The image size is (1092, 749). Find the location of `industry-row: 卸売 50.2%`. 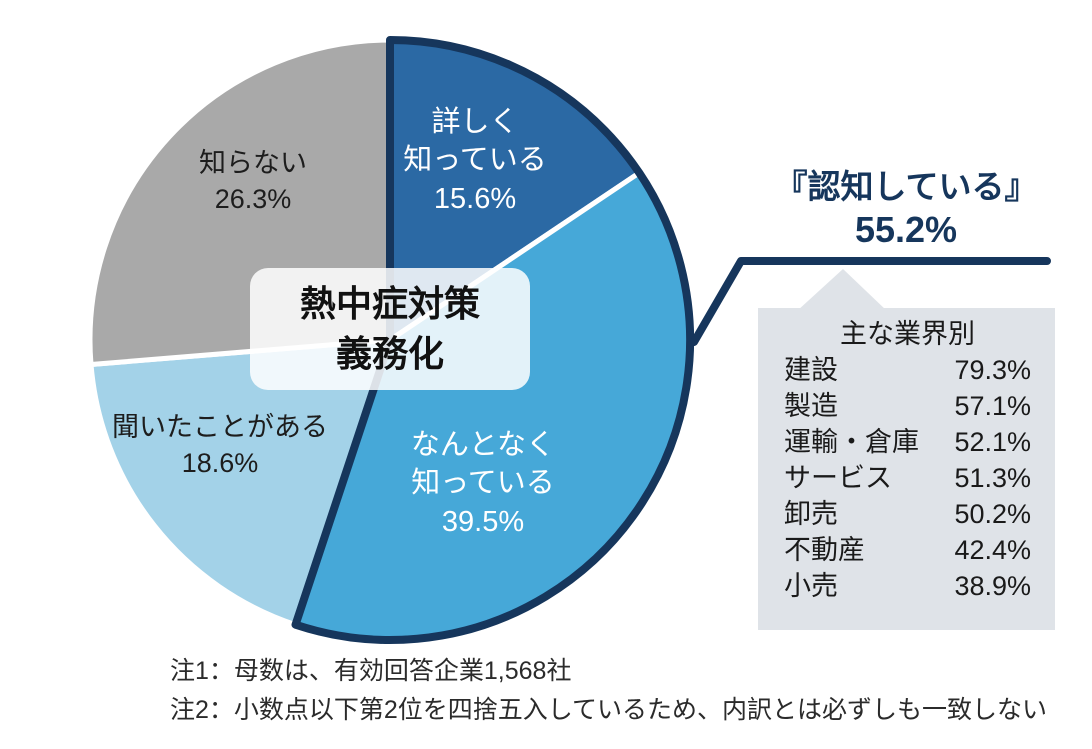

industry-row: 卸売 50.2% is located at coordinates (907, 514).